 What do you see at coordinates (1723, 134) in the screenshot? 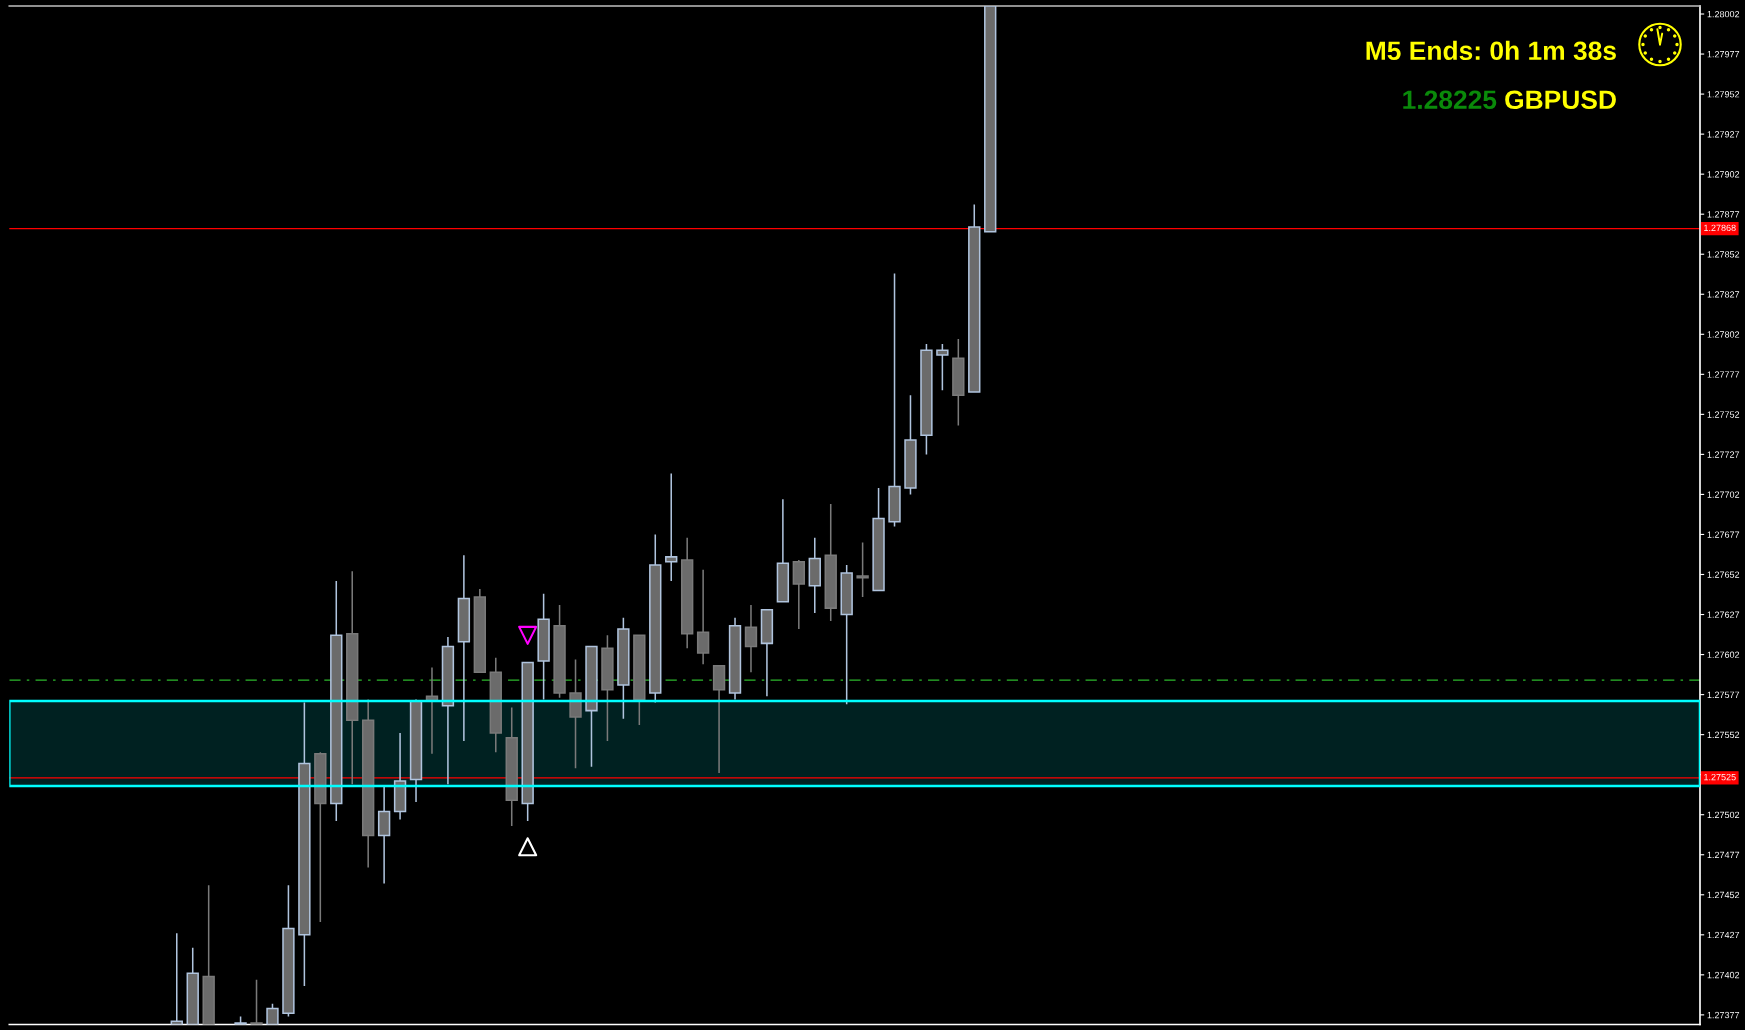
I see `y-tick-label: 1.27927` at bounding box center [1723, 134].